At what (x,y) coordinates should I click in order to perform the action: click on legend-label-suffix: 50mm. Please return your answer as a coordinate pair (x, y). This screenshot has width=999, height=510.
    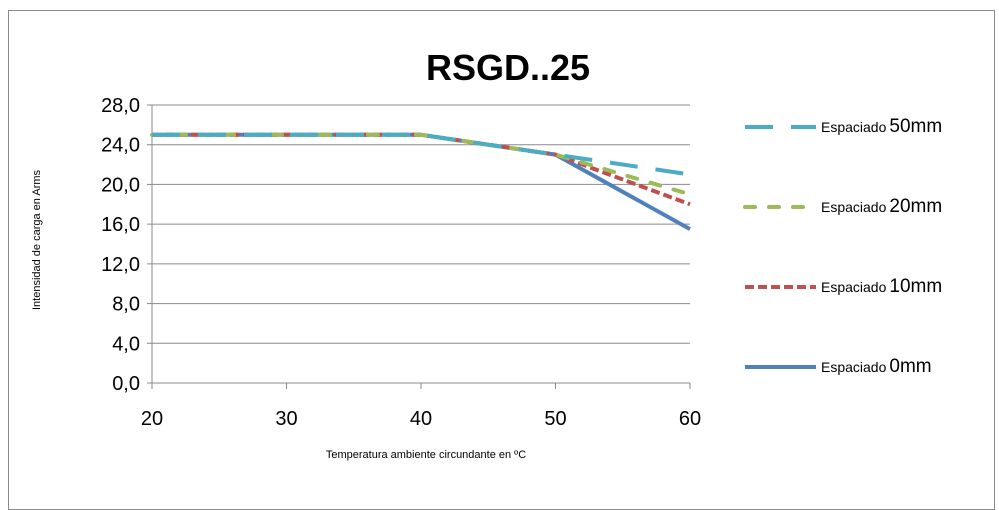
    Looking at the image, I should click on (915, 126).